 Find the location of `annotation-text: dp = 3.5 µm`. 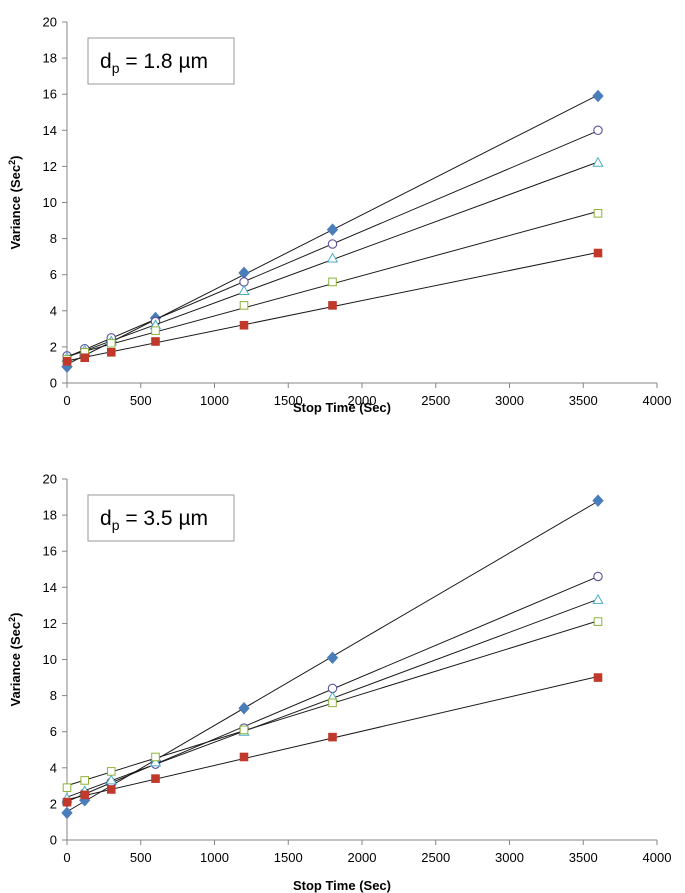

annotation-text: dp = 3.5 µm is located at coordinates (154, 520).